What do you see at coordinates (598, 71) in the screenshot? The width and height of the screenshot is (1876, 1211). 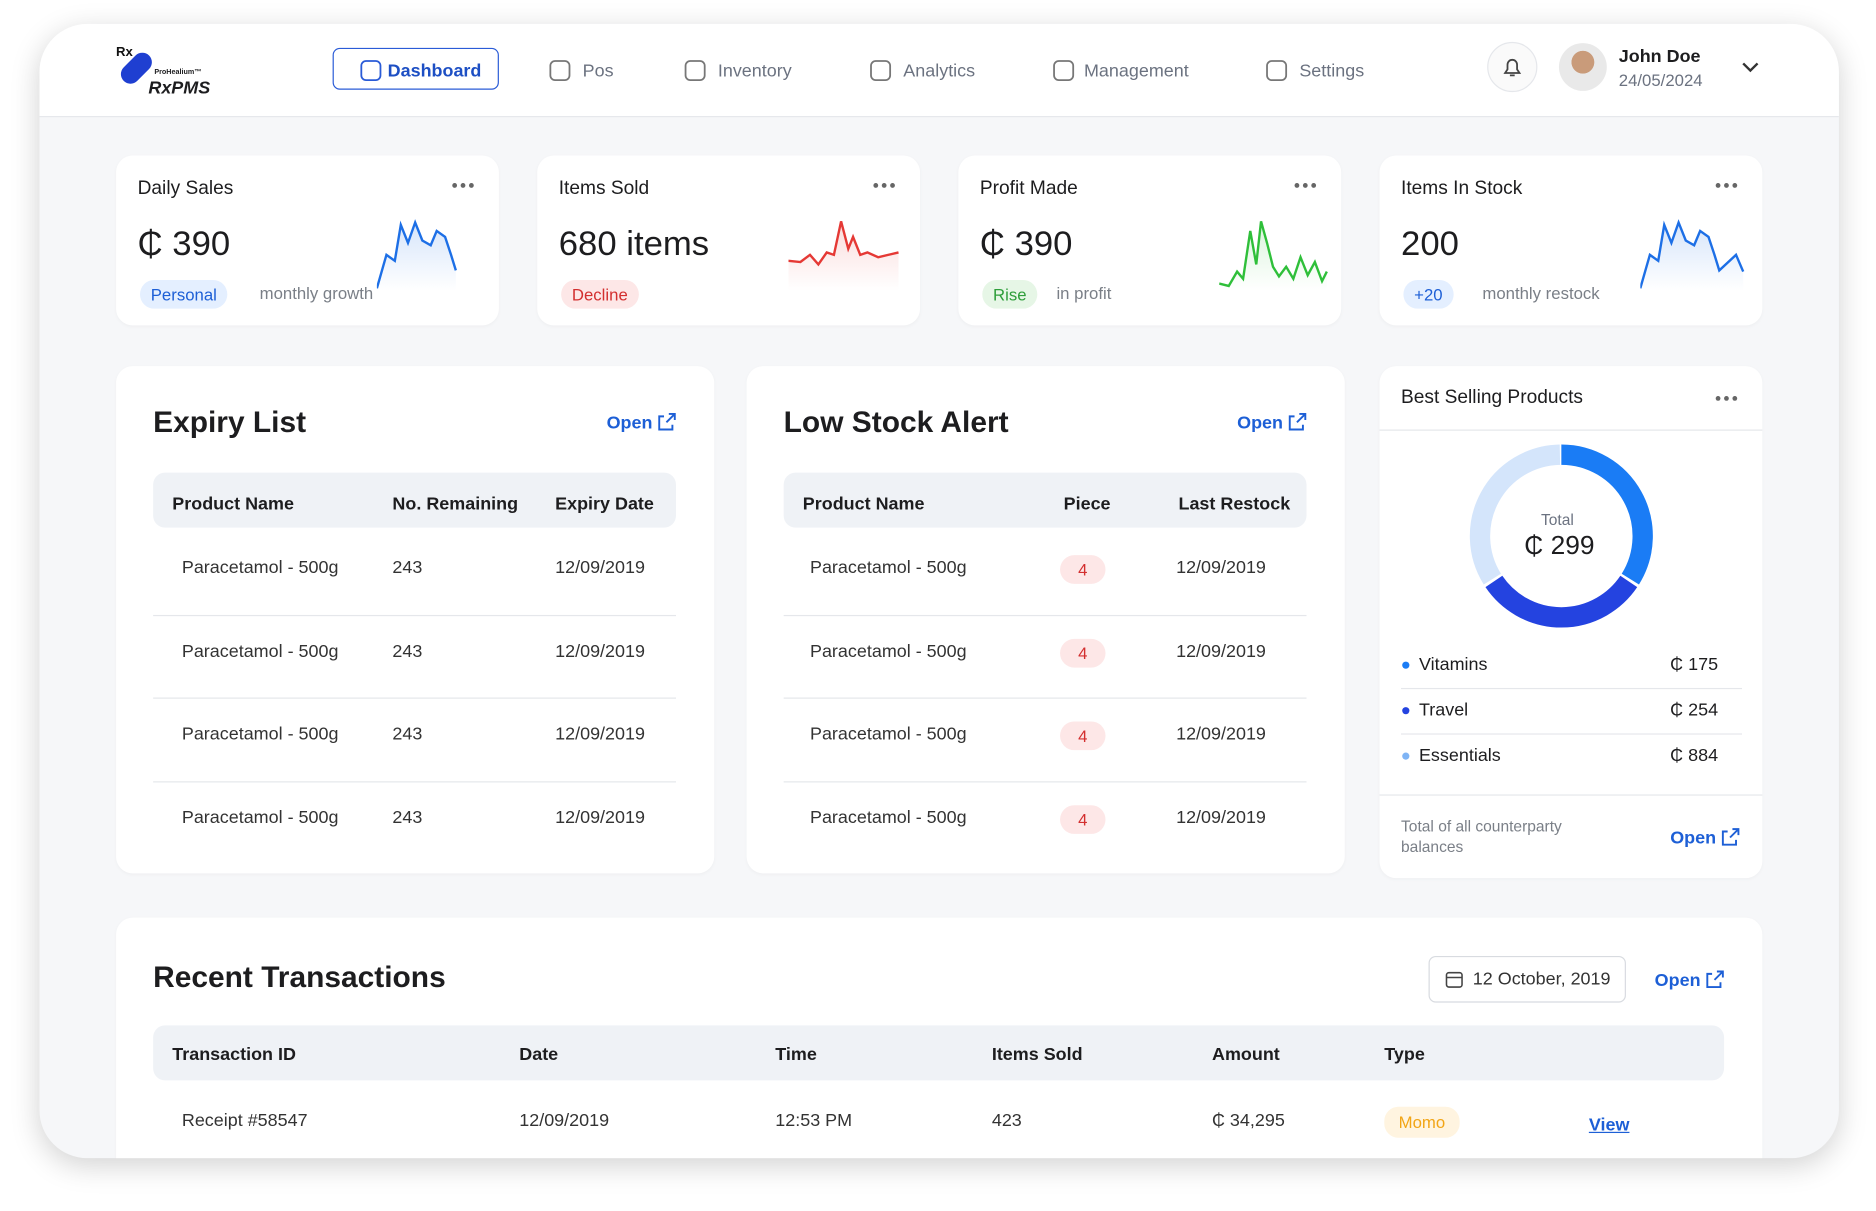 I see `nav-item: Pos` at bounding box center [598, 71].